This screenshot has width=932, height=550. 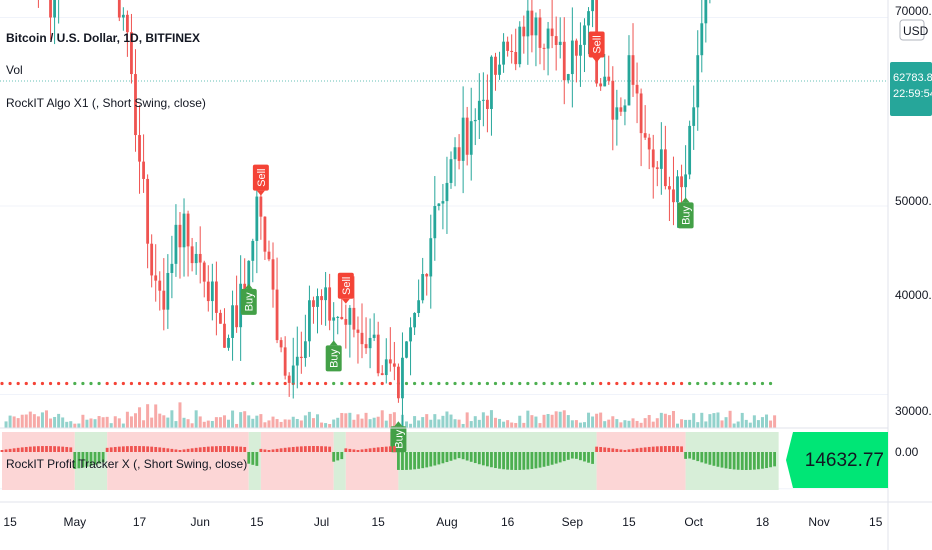 I want to click on volume-label: Vol, so click(x=14, y=70).